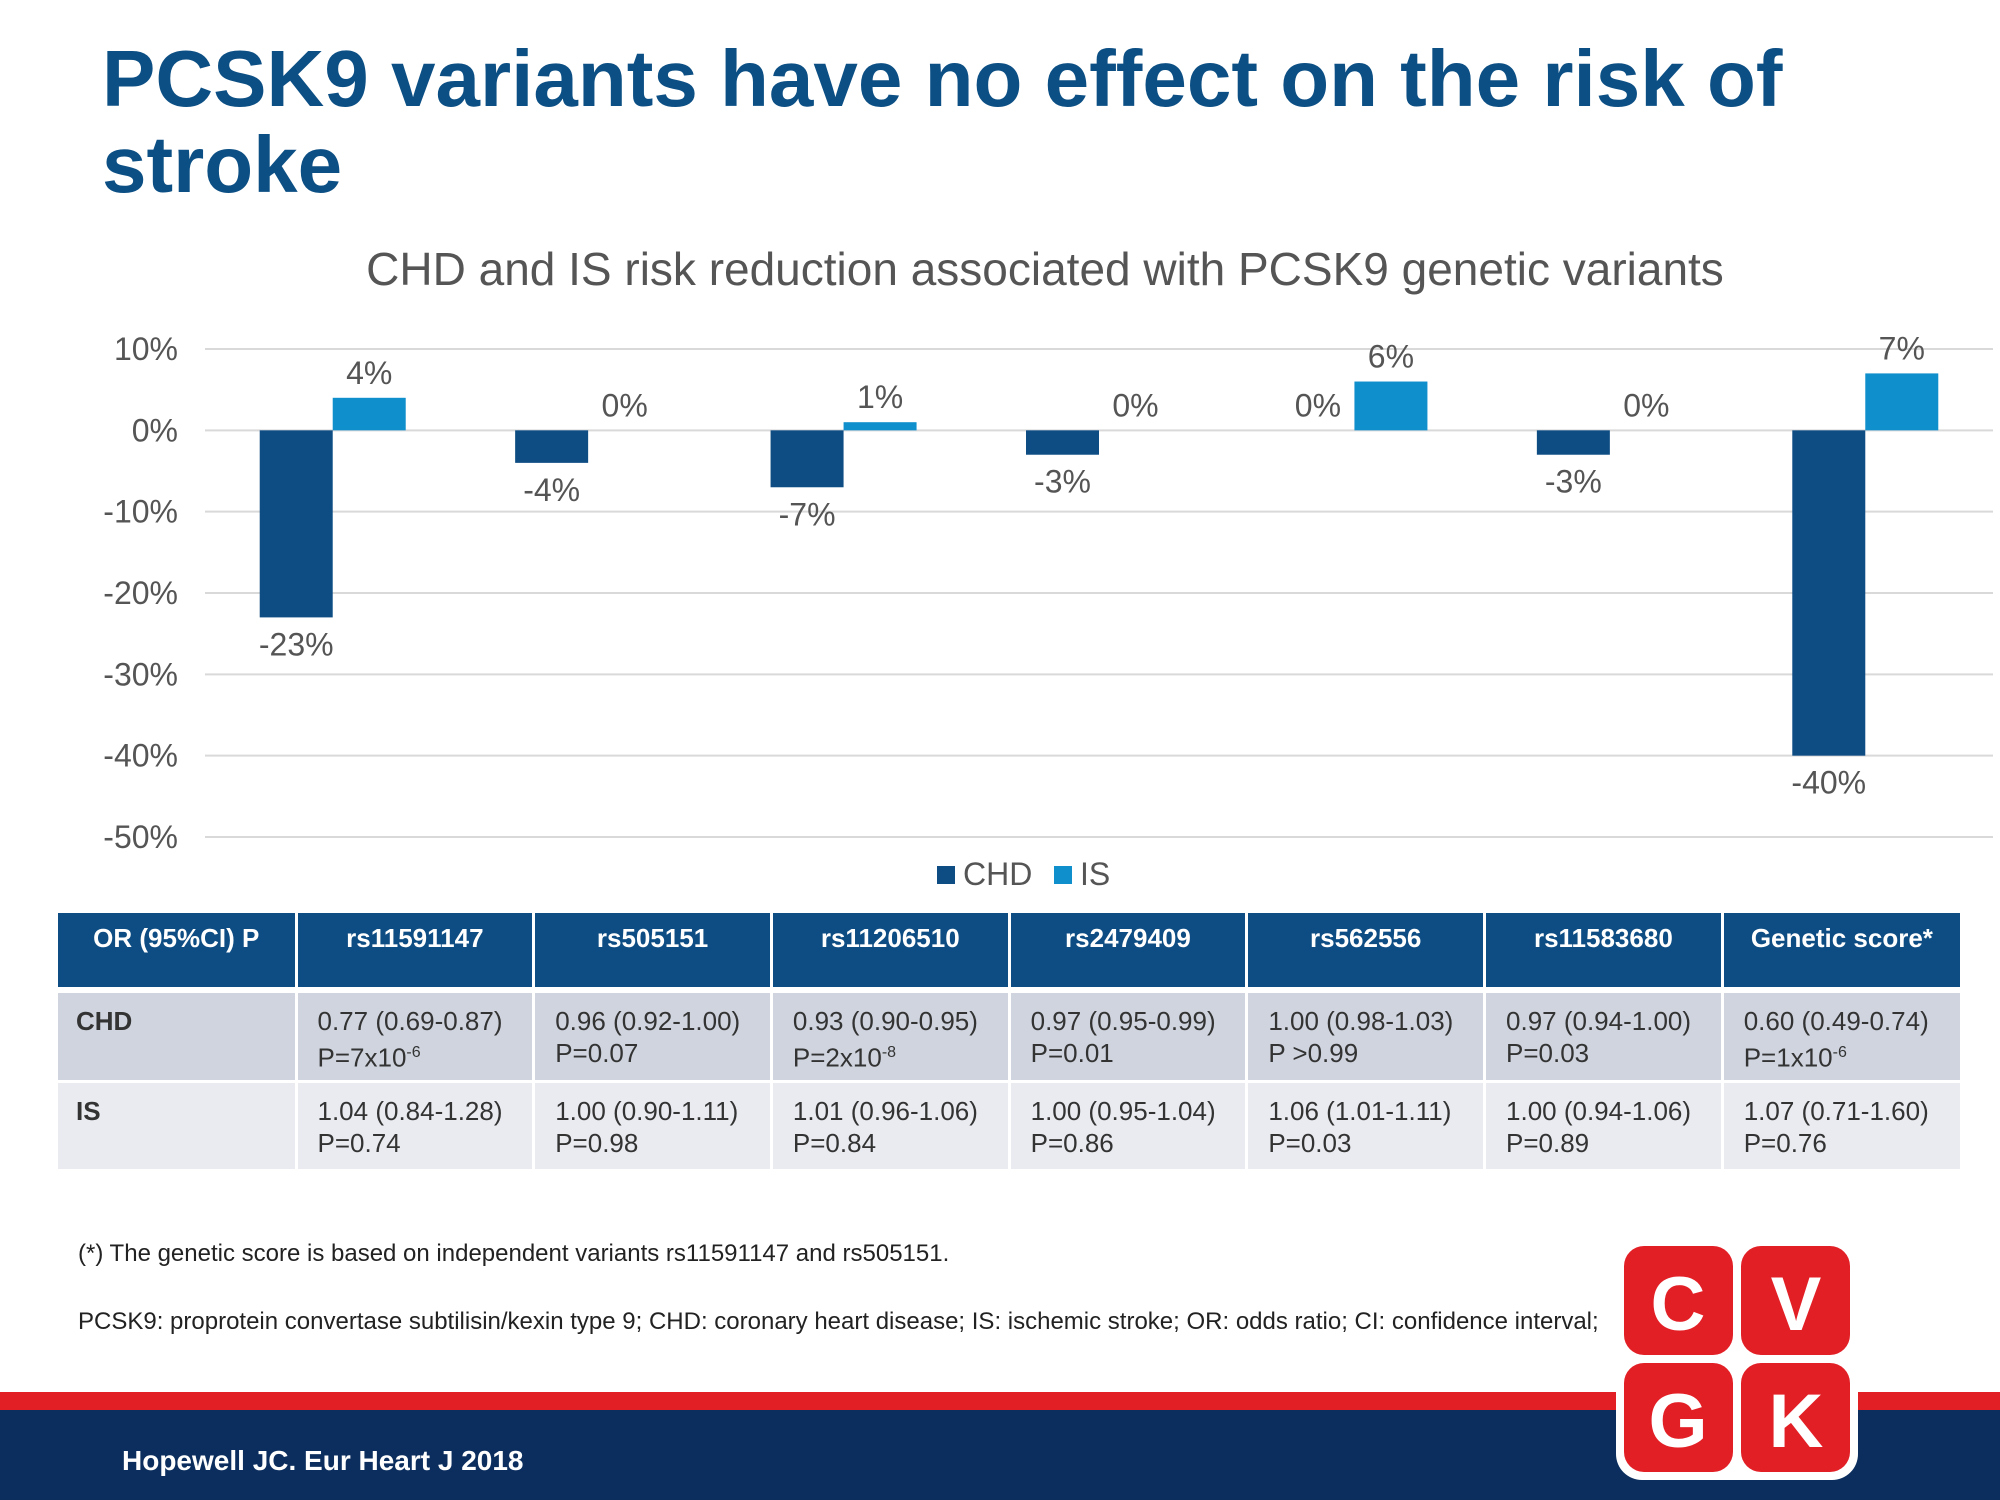 This screenshot has height=1500, width=2000. I want to click on odds-ratio-value: 1.00 (0.98-1.03), so click(1361, 1021).